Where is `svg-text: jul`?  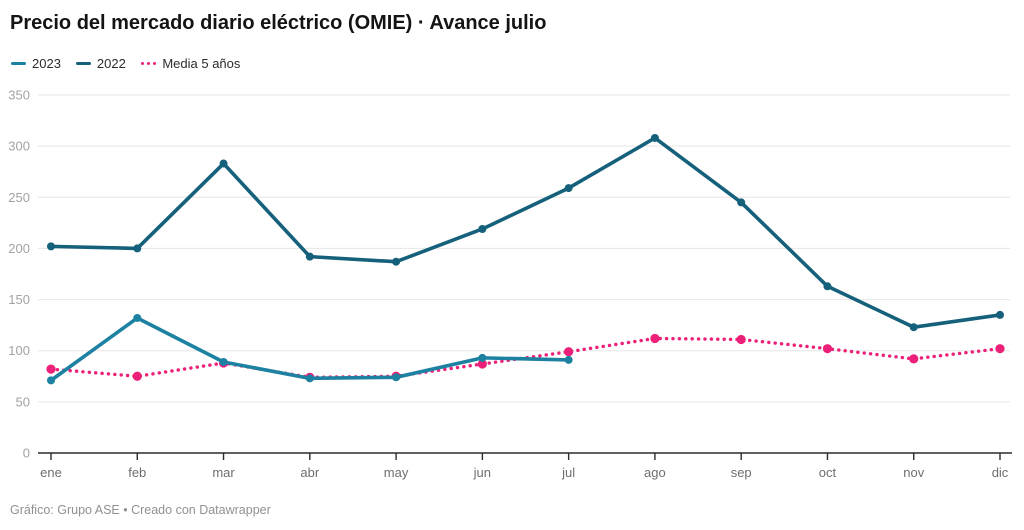 svg-text: jul is located at coordinates (568, 472).